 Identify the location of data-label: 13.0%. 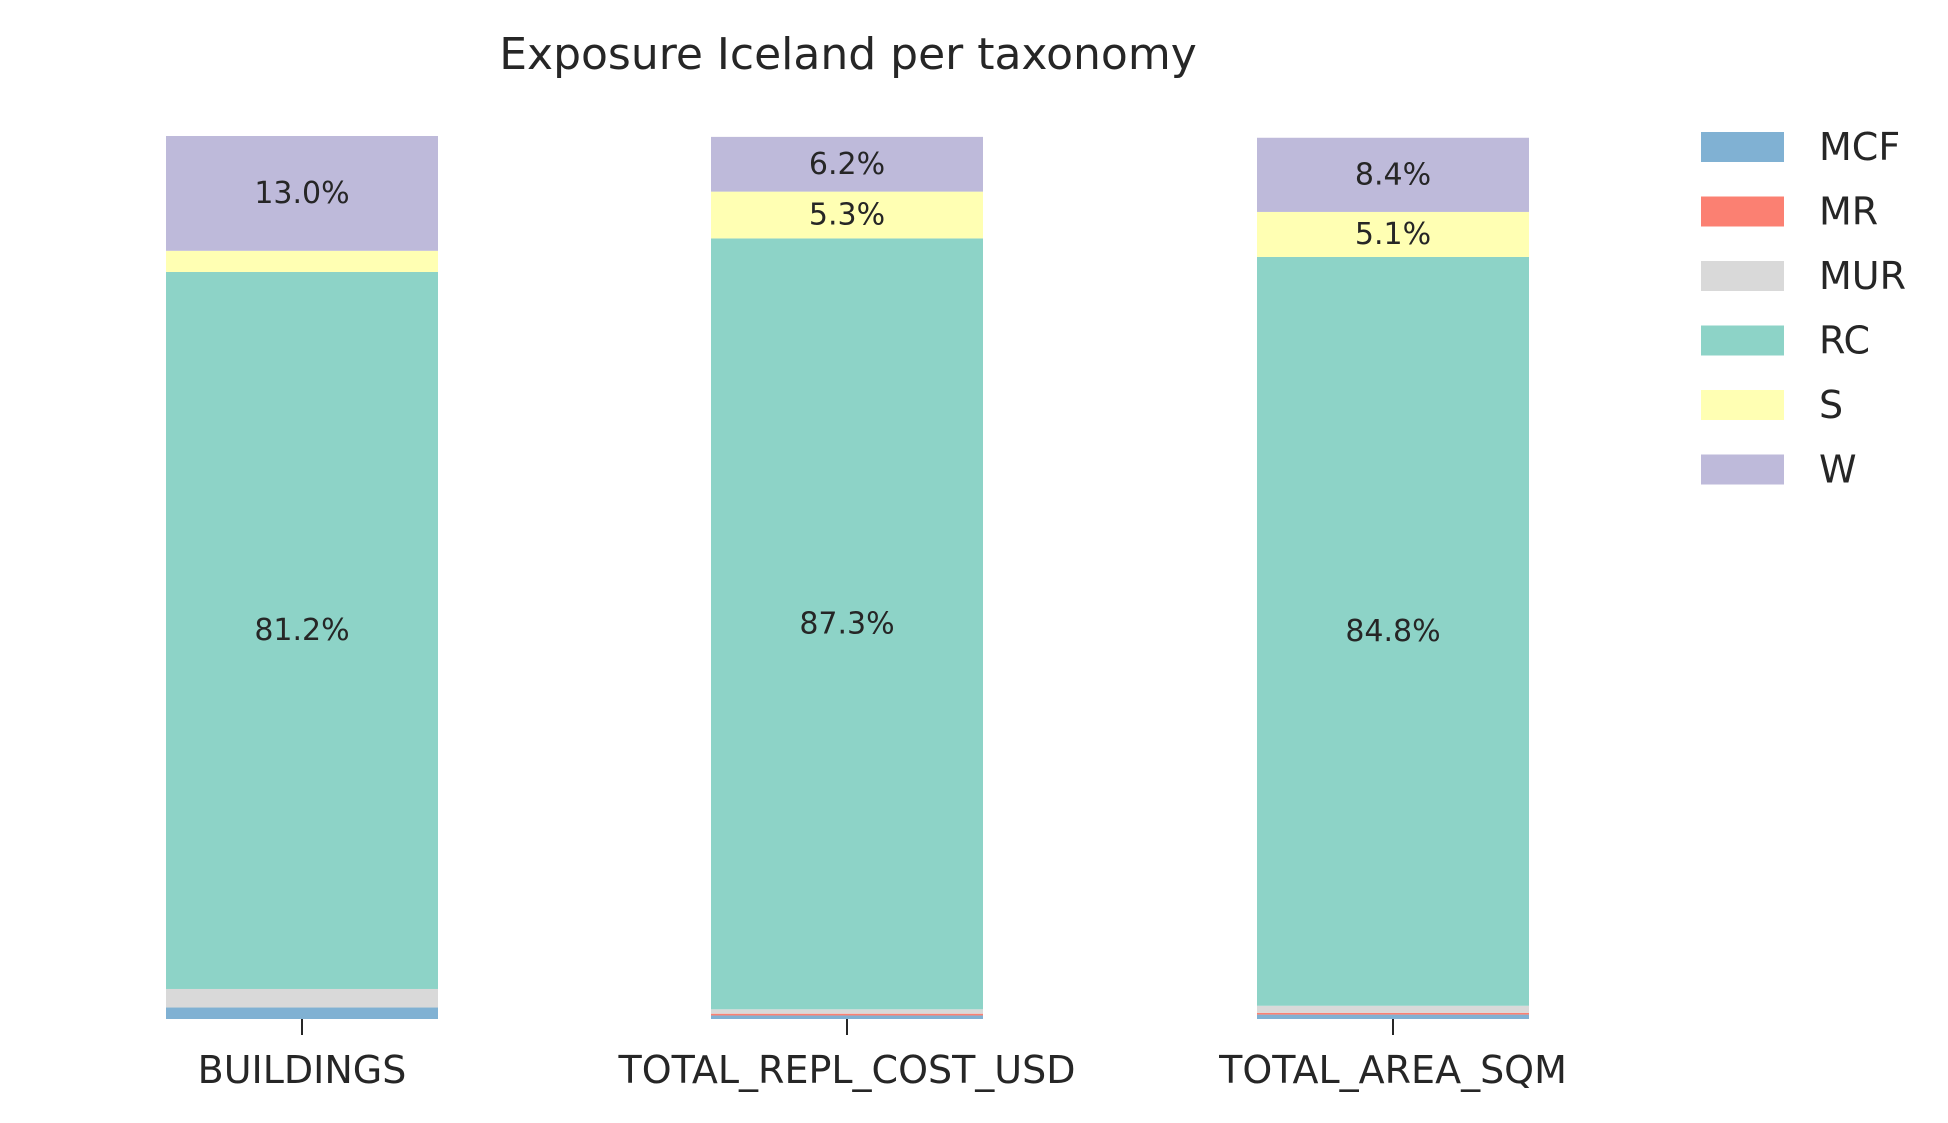
(301, 193).